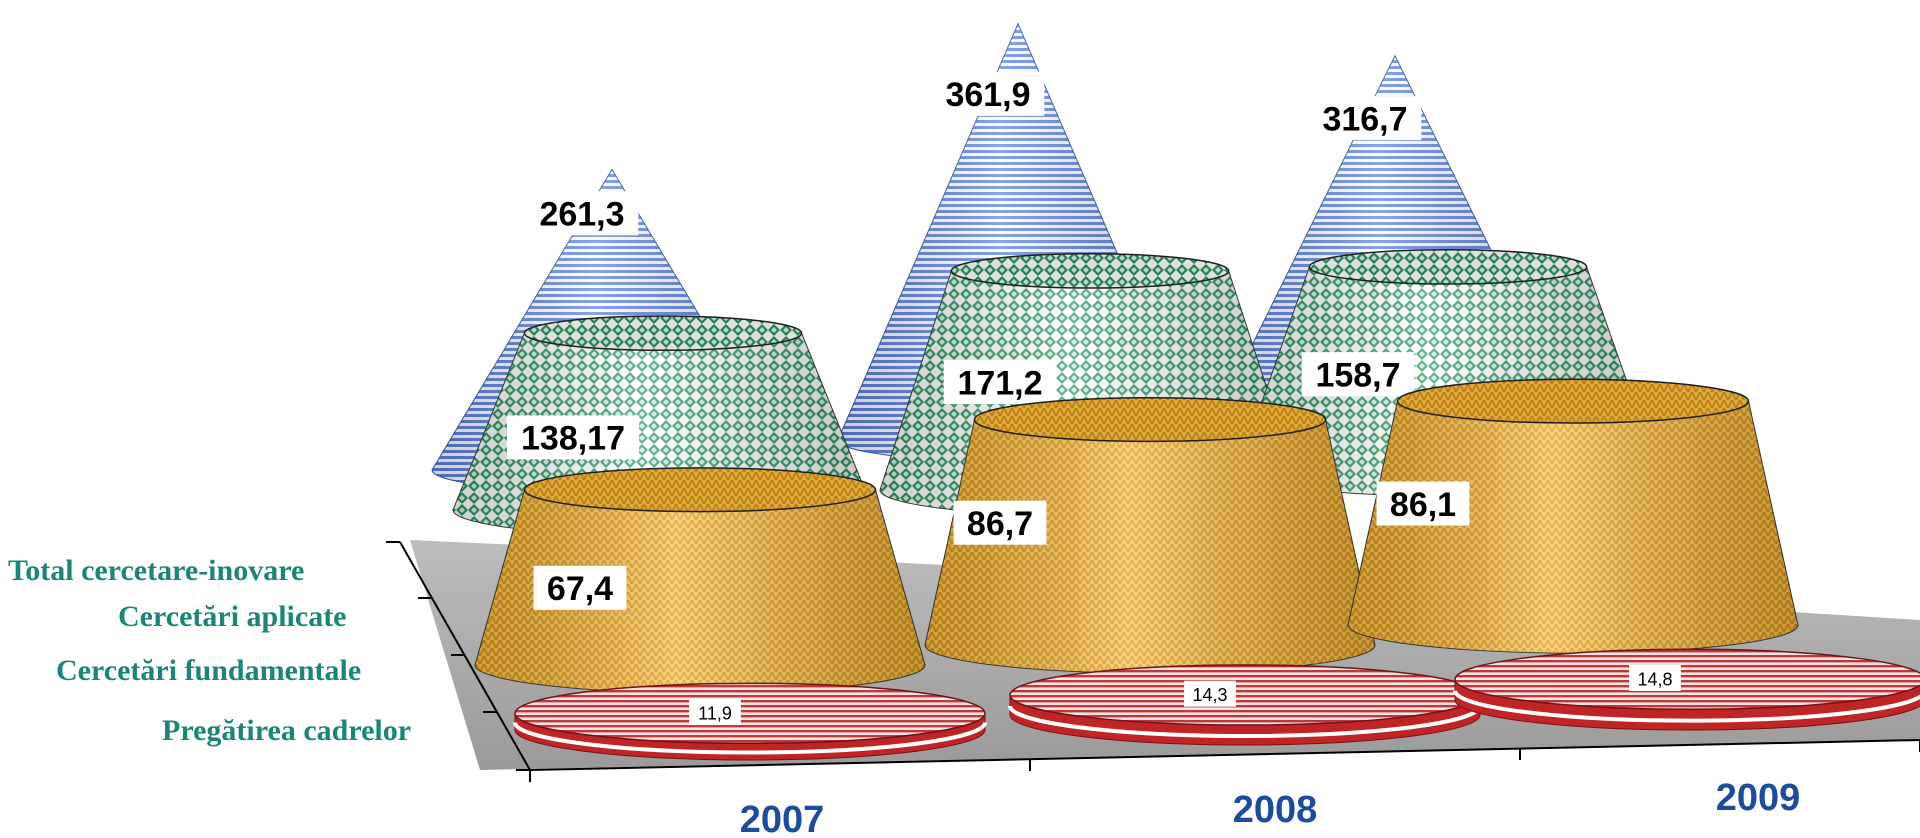 The image size is (1920, 838). I want to click on data-label-1-1: 171,2, so click(999, 383).